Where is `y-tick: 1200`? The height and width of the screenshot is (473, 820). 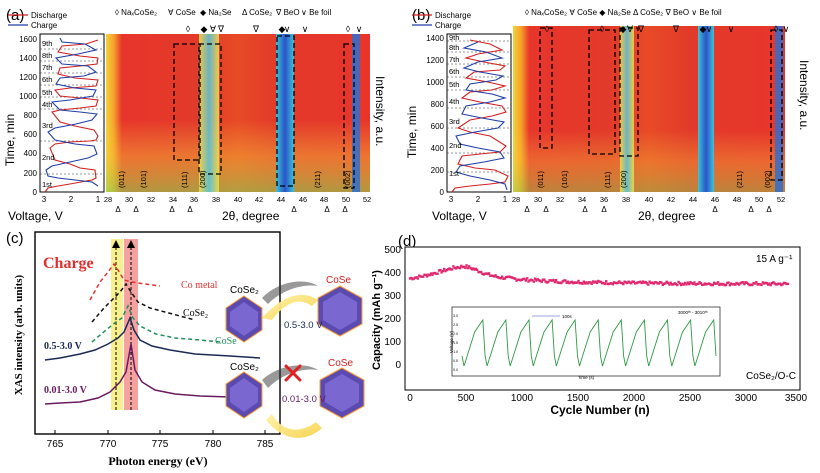 y-tick: 1200 is located at coordinates (435, 60).